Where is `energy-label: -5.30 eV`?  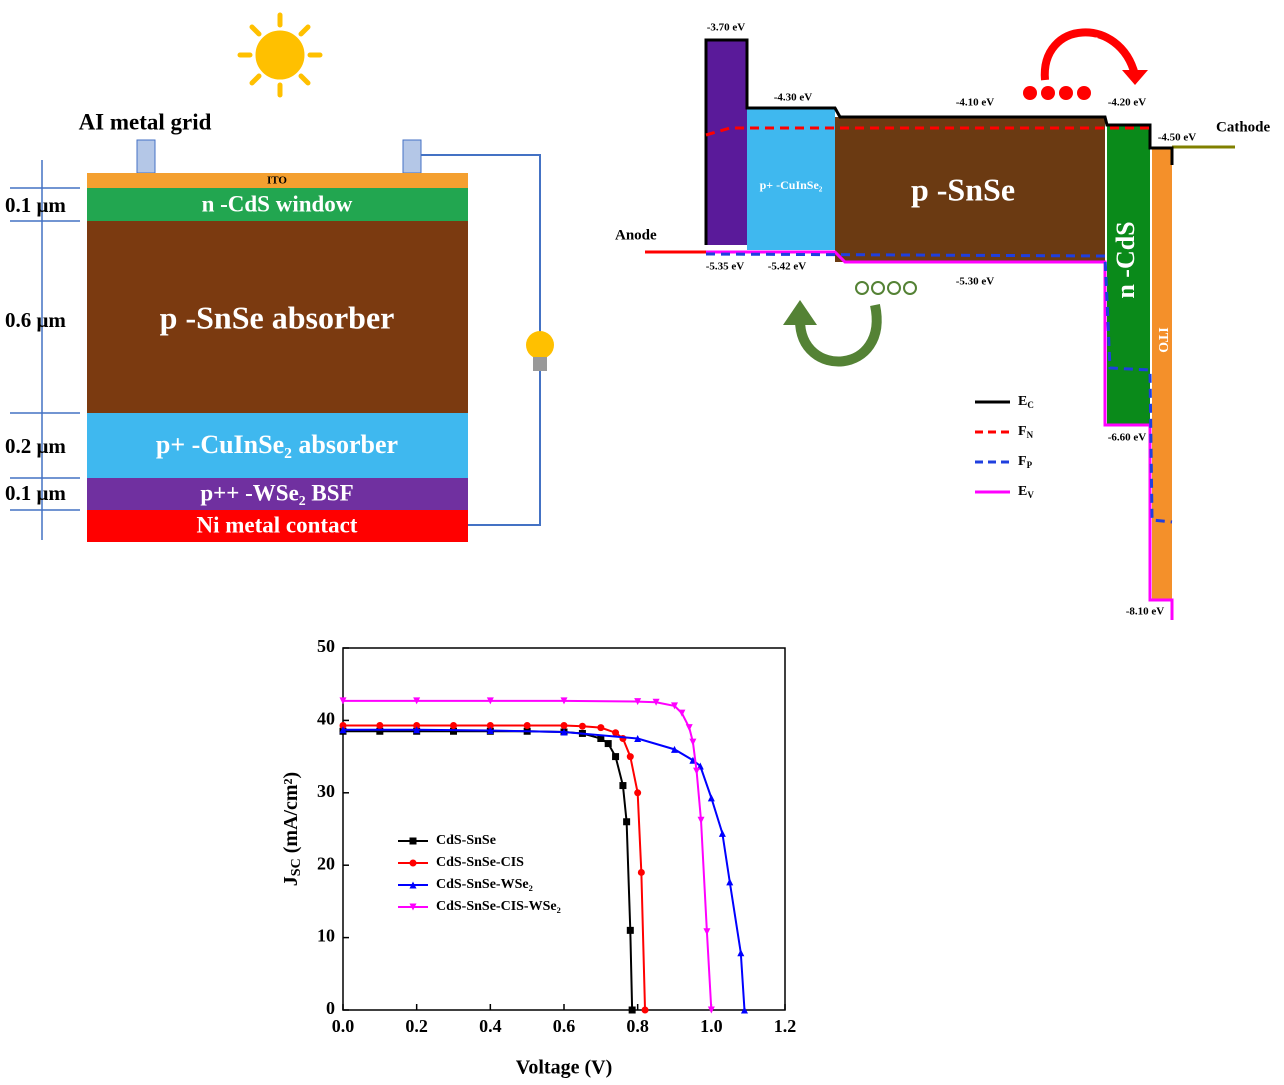
energy-label: -5.30 eV is located at coordinates (975, 282).